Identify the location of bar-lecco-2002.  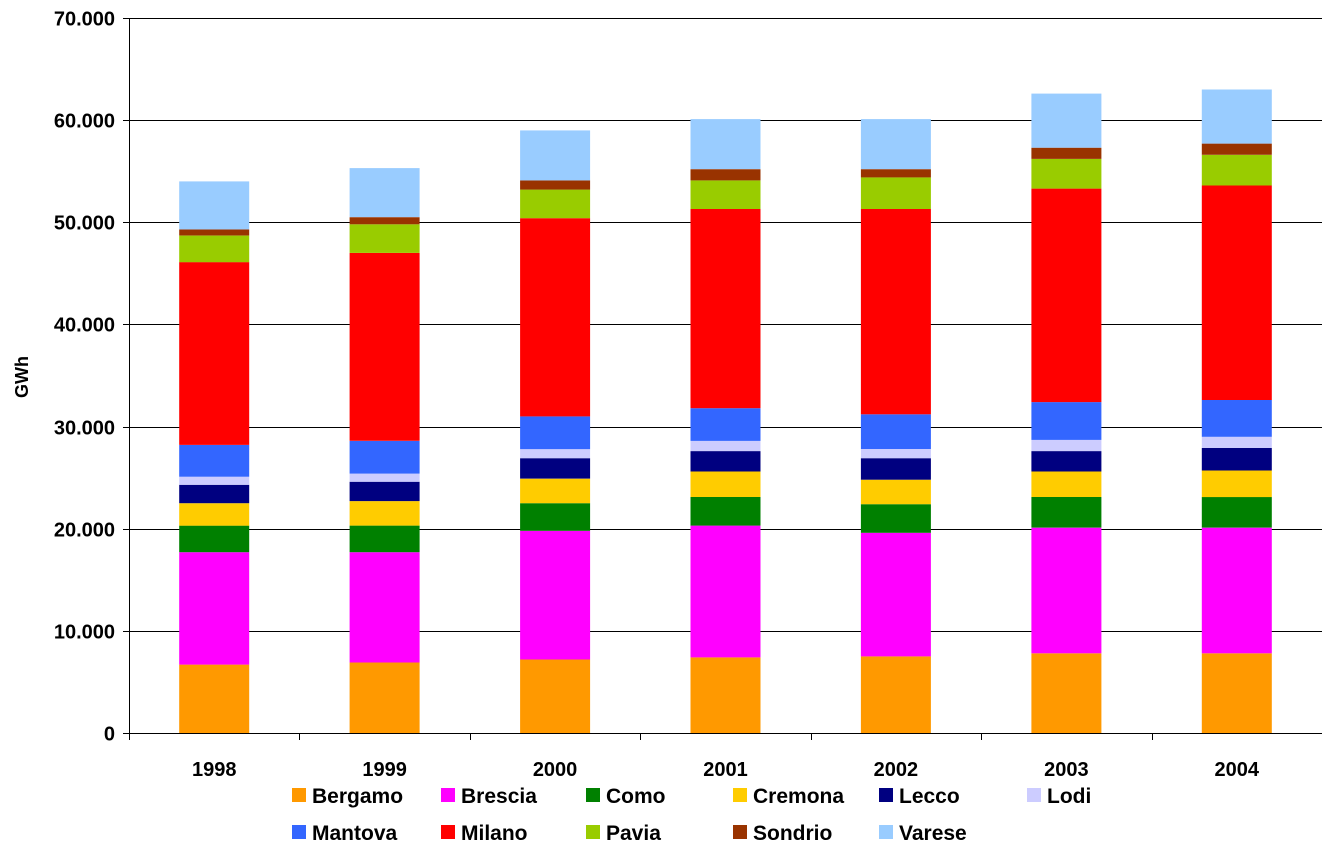
(895, 469).